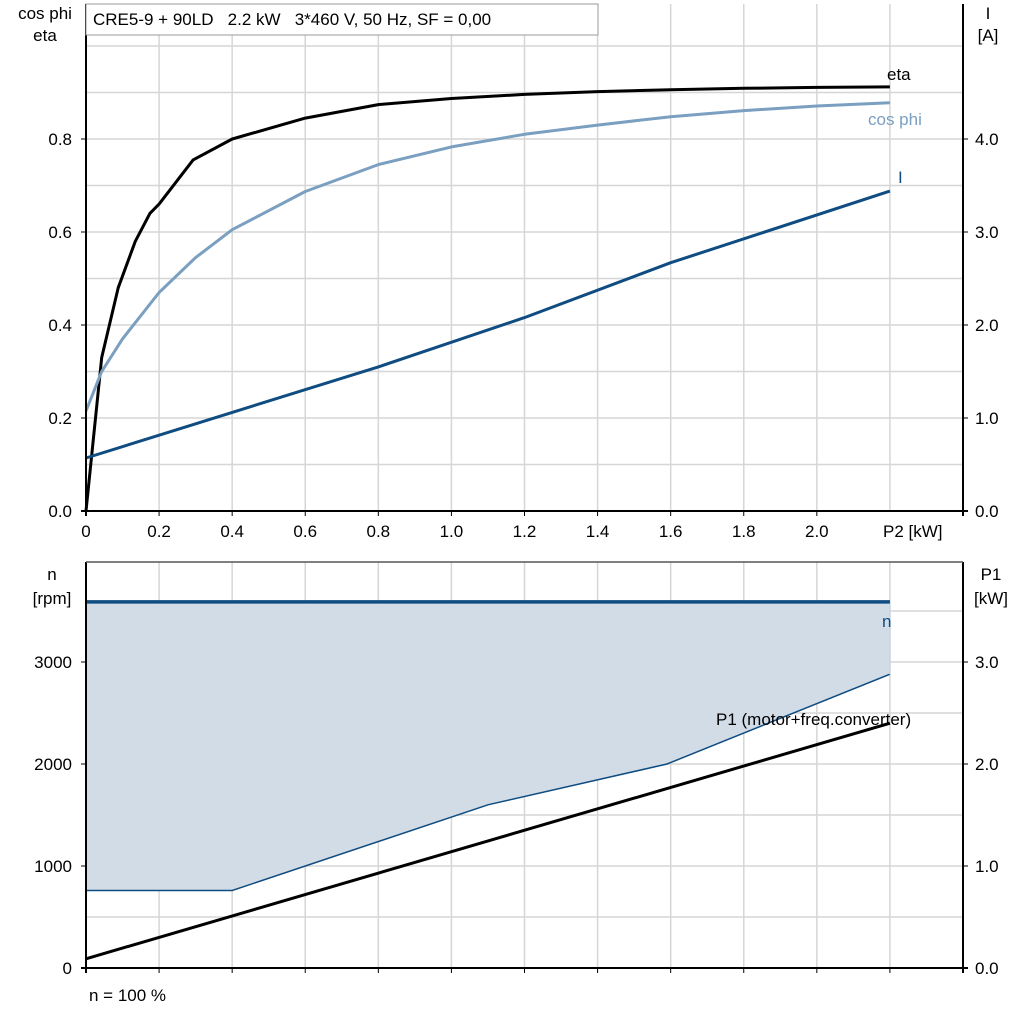  Describe the element at coordinates (60, 511) in the screenshot. I see `y-tick-label: 0.0` at that location.